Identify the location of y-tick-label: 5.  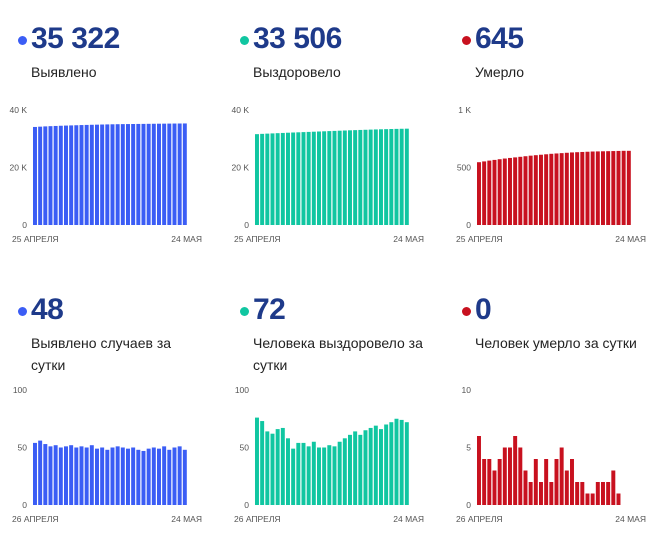
(468, 448).